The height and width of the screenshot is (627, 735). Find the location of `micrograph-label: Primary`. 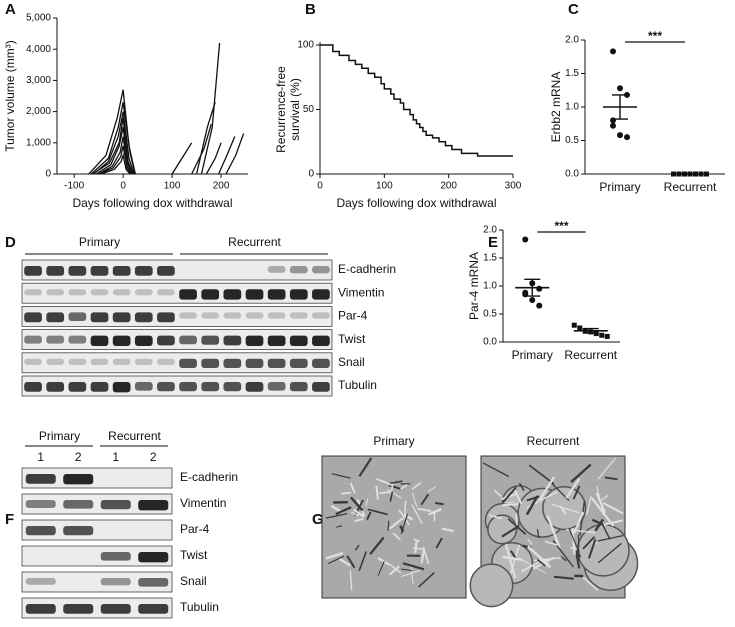

micrograph-label: Primary is located at coordinates (393, 441).